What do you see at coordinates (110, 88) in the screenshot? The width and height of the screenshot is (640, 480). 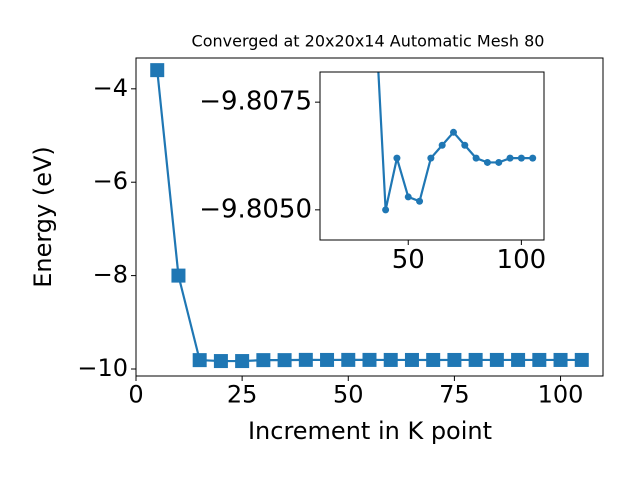 I see `y-tick-label: −4` at bounding box center [110, 88].